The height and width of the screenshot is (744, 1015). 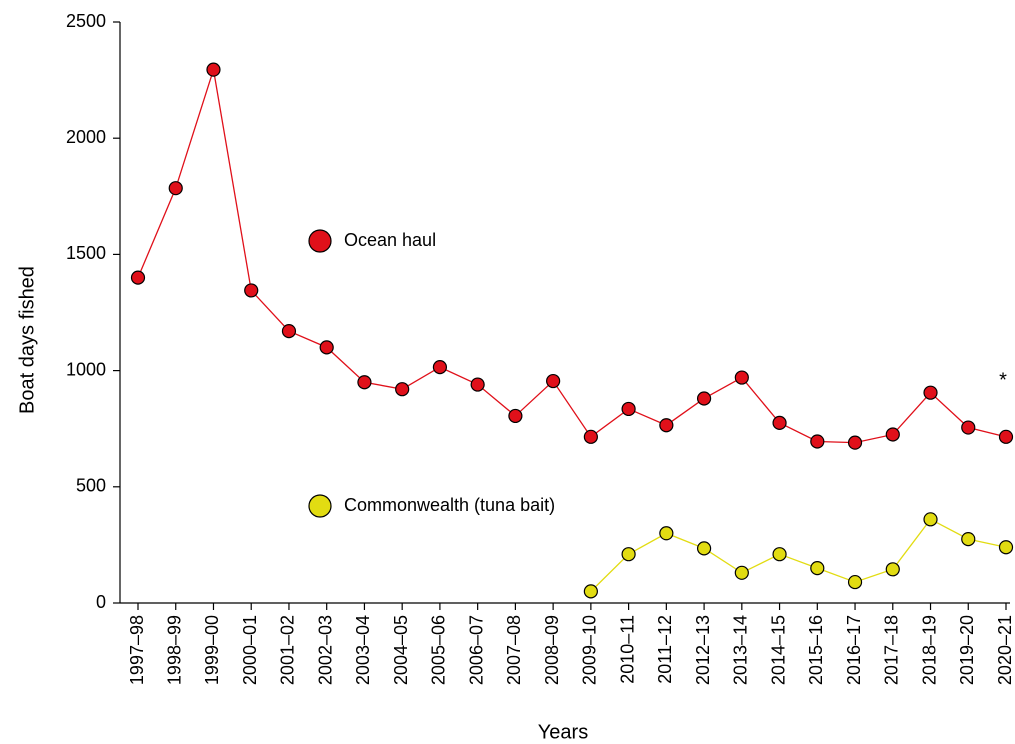 What do you see at coordinates (665, 649) in the screenshot?
I see `x-tick-label: 2011–12` at bounding box center [665, 649].